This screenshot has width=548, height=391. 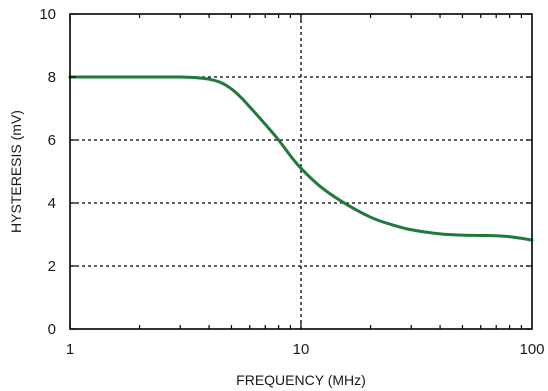 What do you see at coordinates (52, 203) in the screenshot?
I see `y-tick-label-4: 4` at bounding box center [52, 203].